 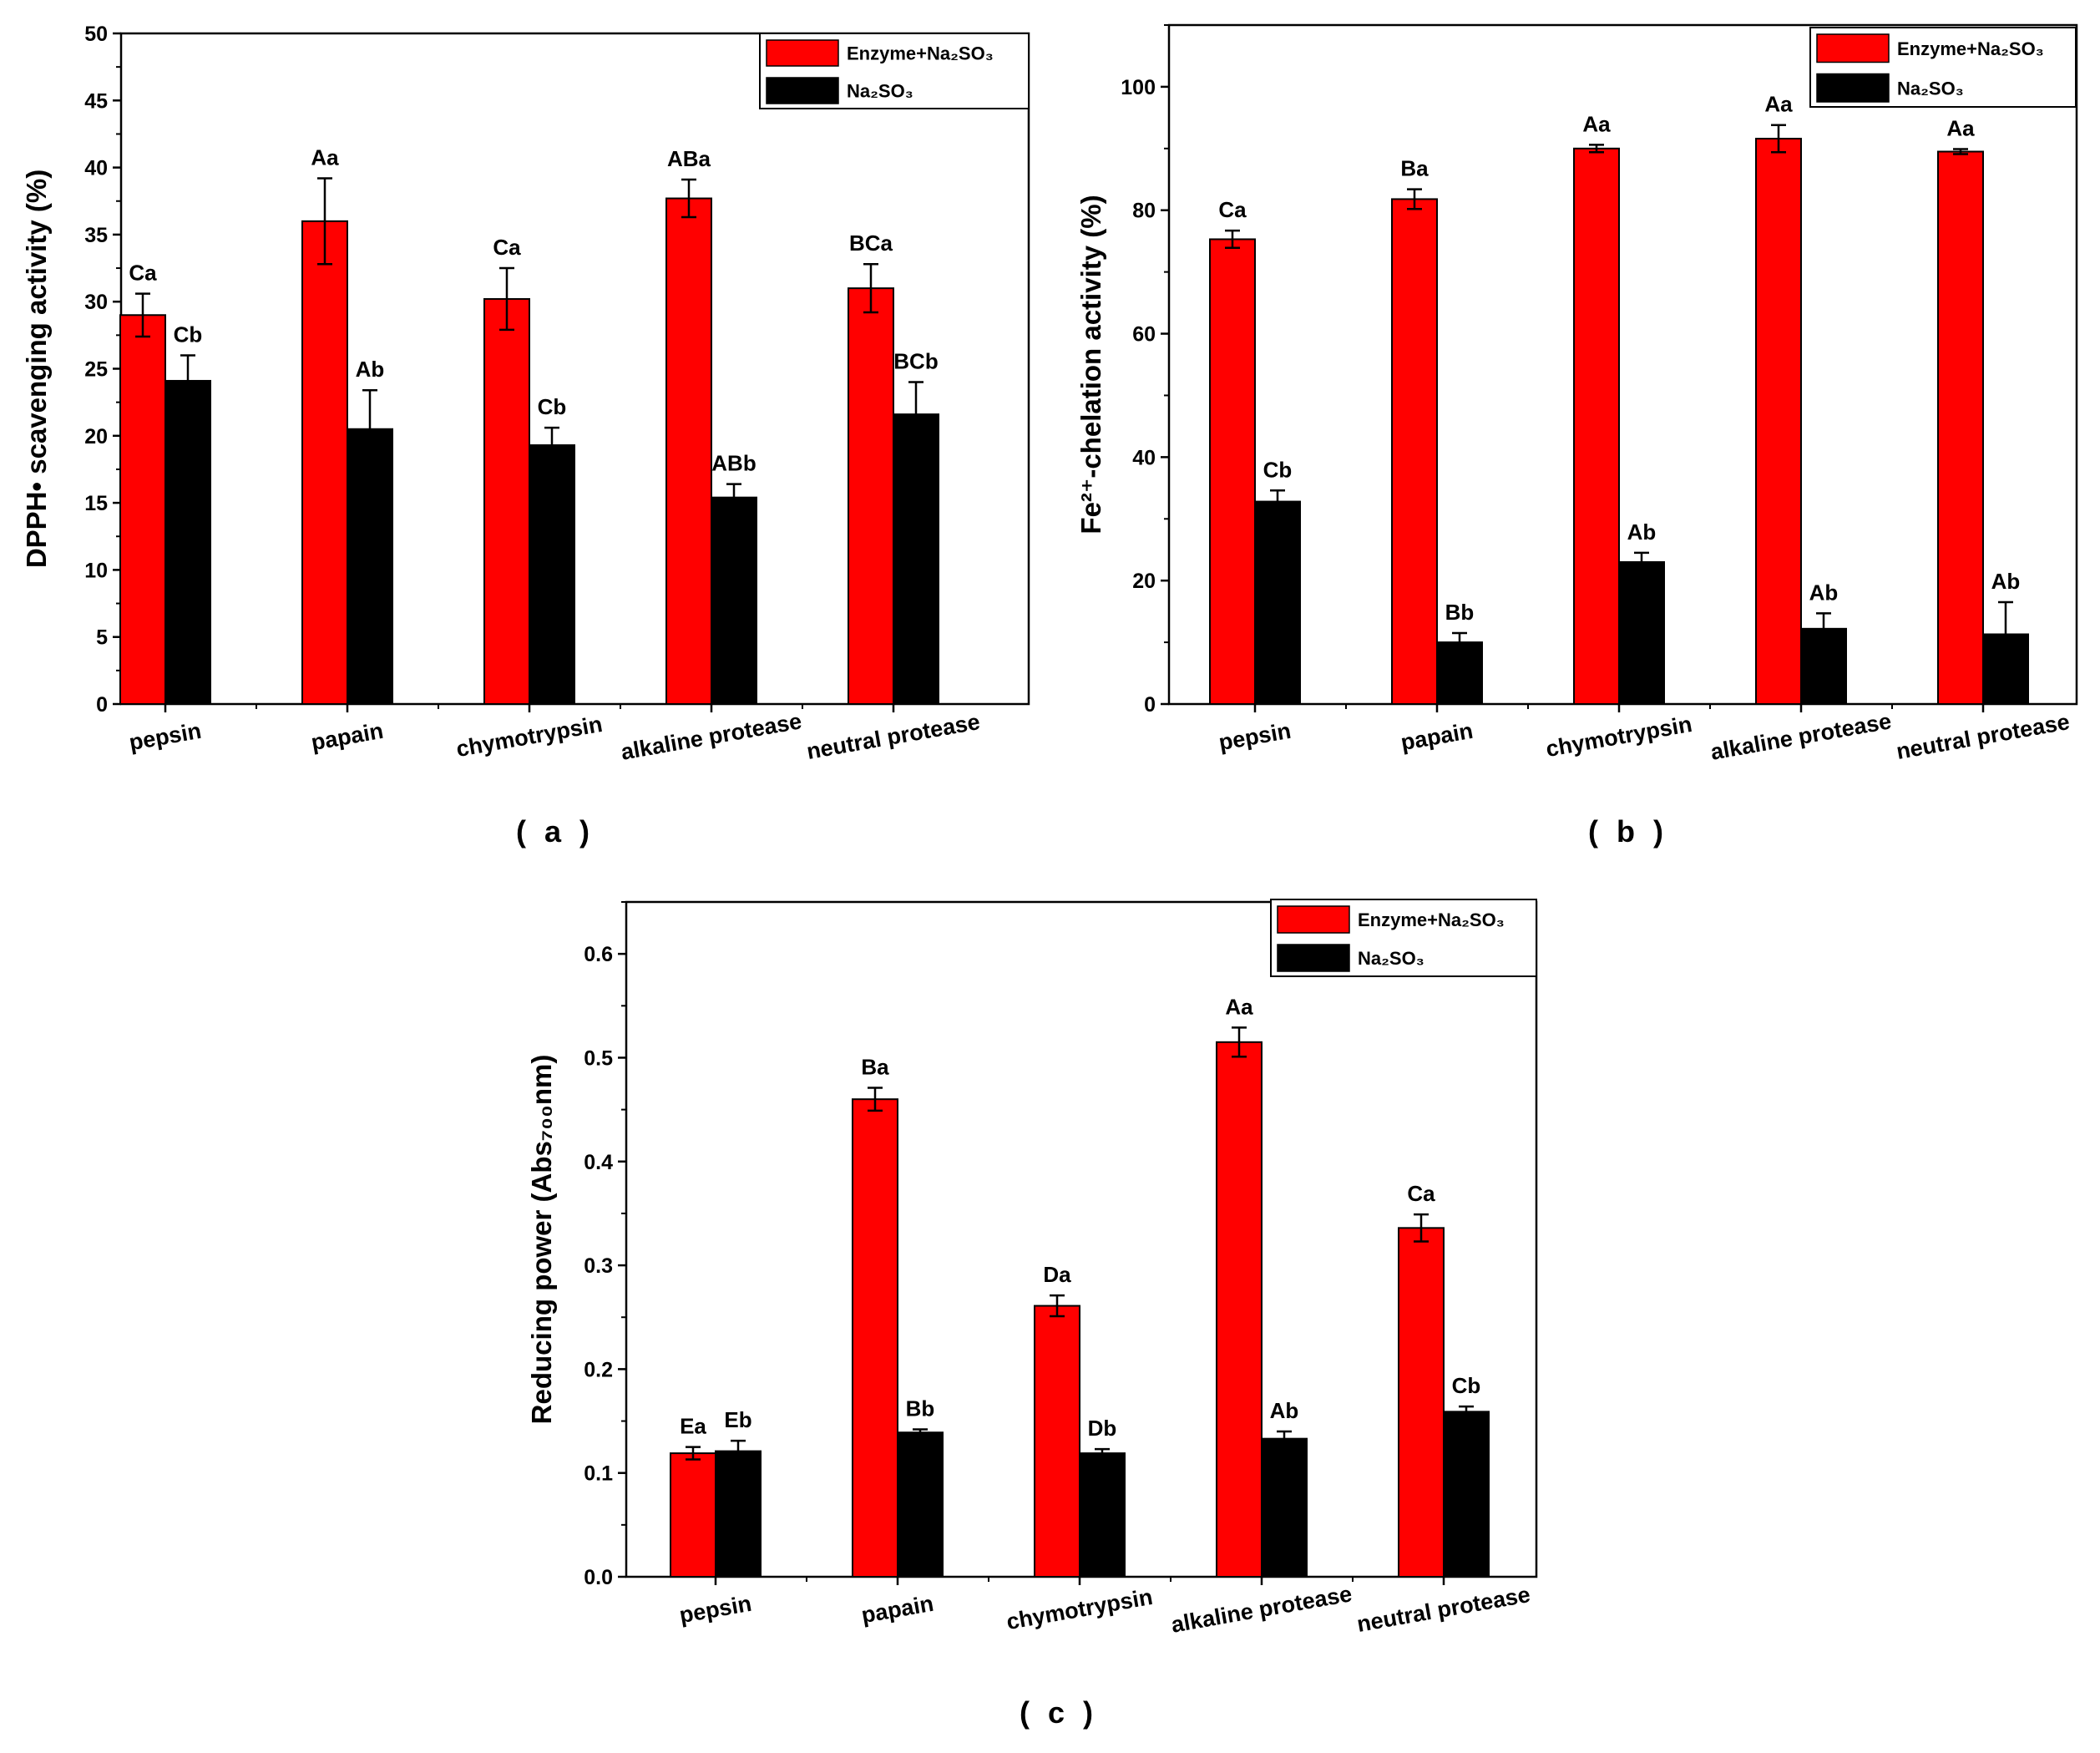 What do you see at coordinates (96, 571) in the screenshot?
I see `y-tick-label: 10` at bounding box center [96, 571].